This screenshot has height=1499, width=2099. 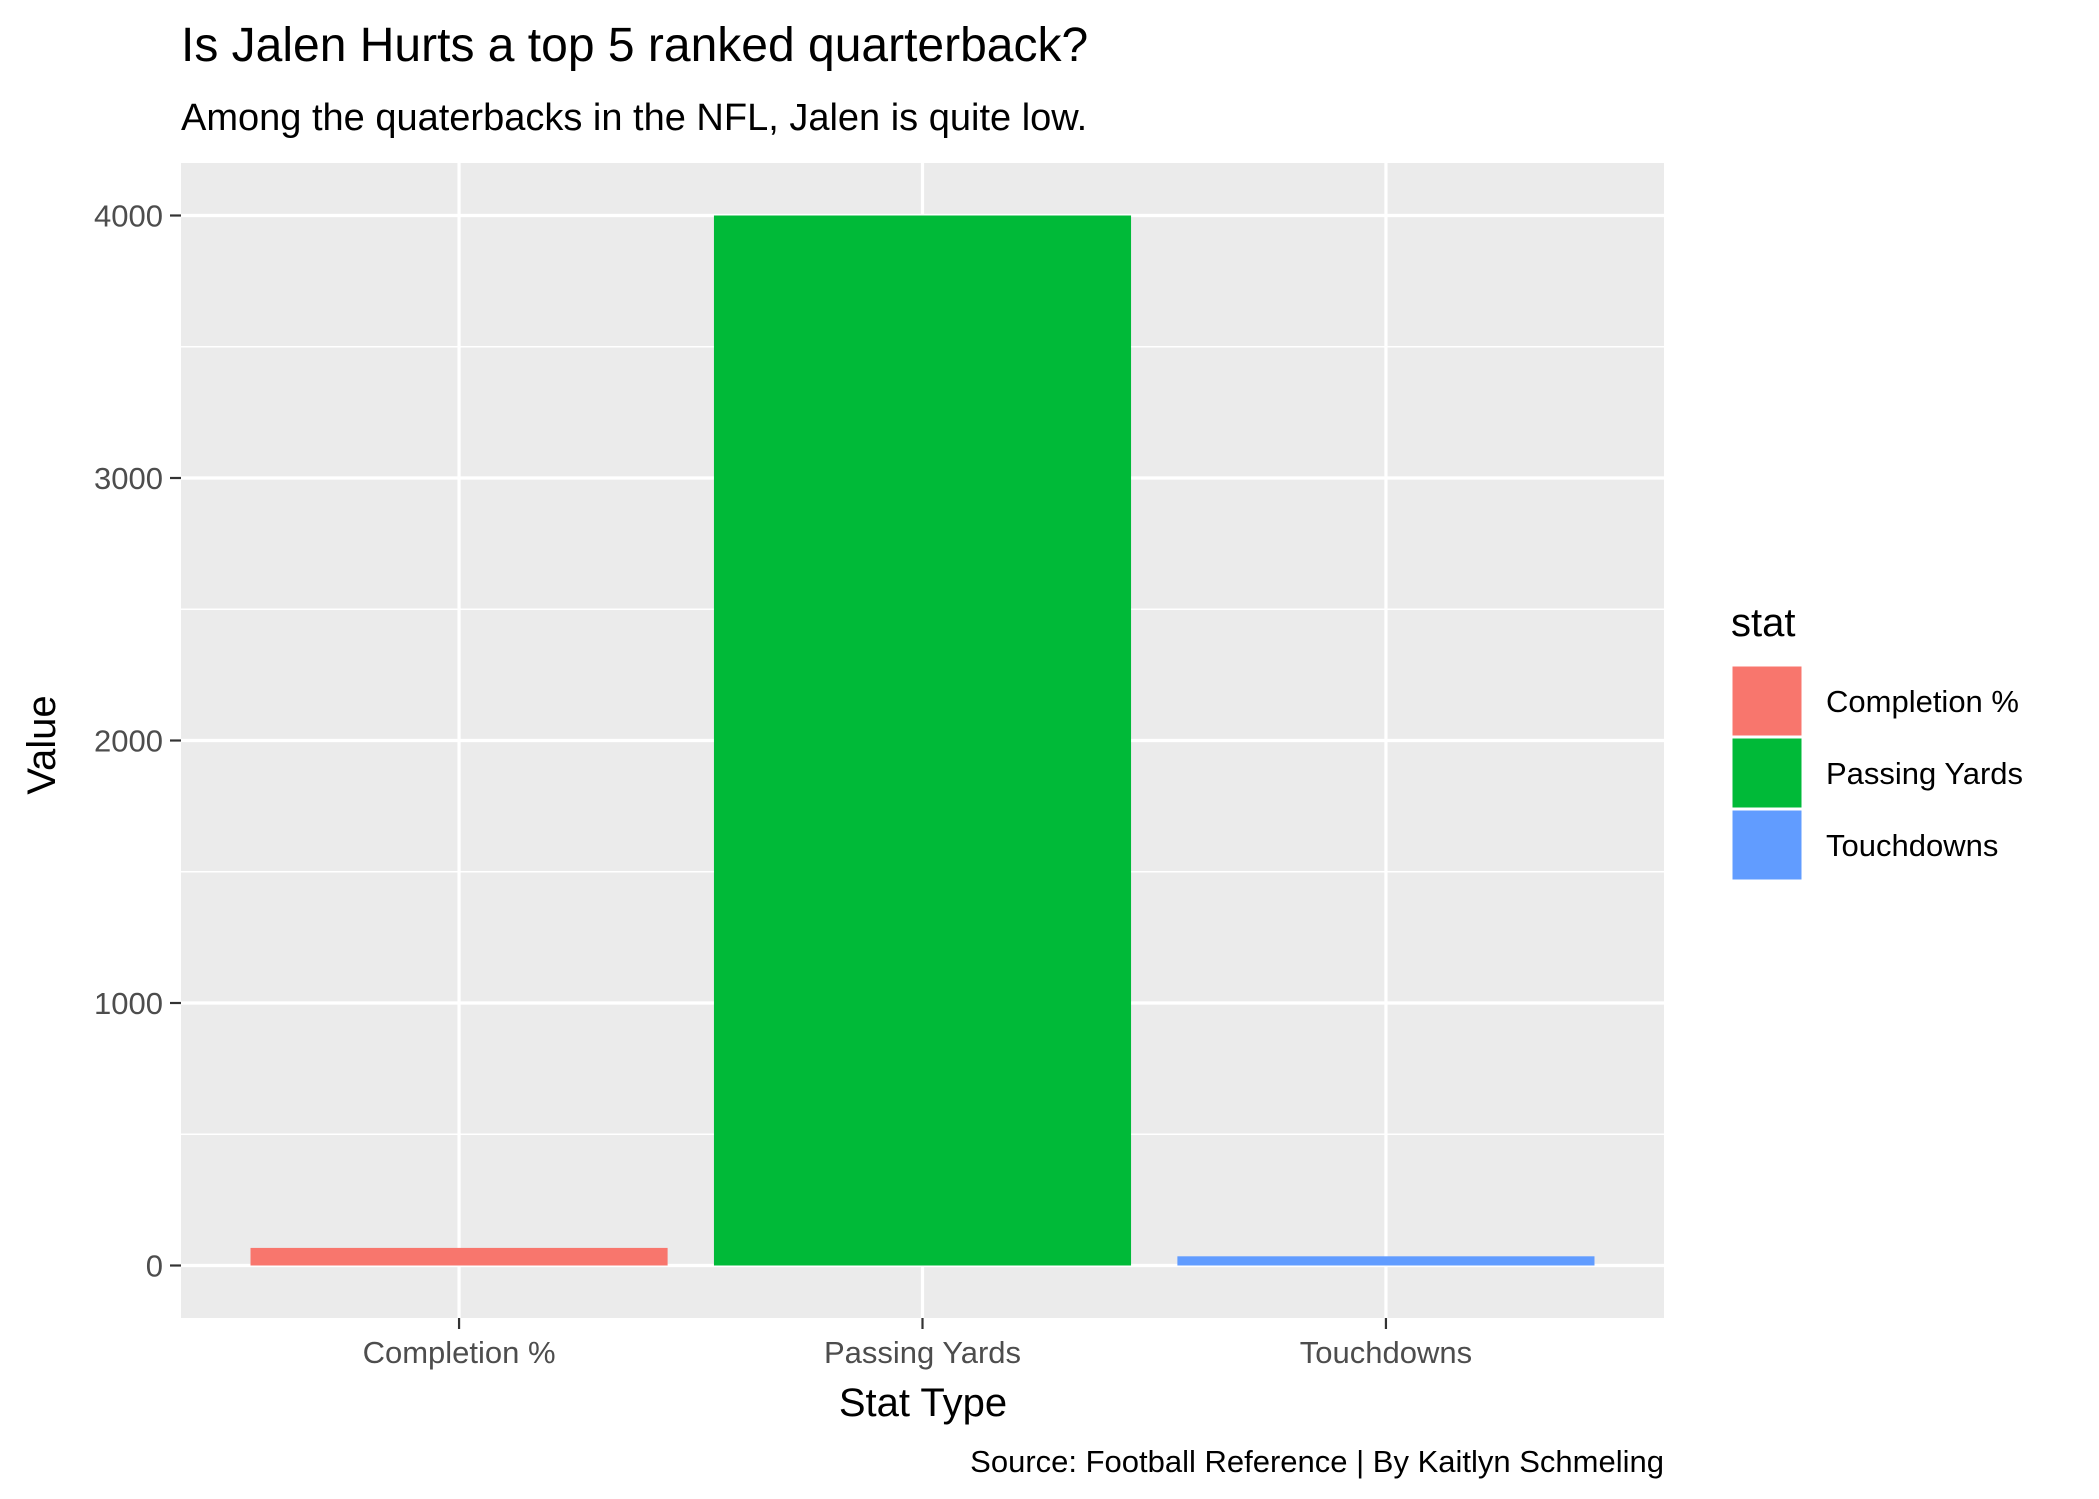 I want to click on x-axis: Completion % Passing Yards Touchdowns, so click(x=917, y=1344).